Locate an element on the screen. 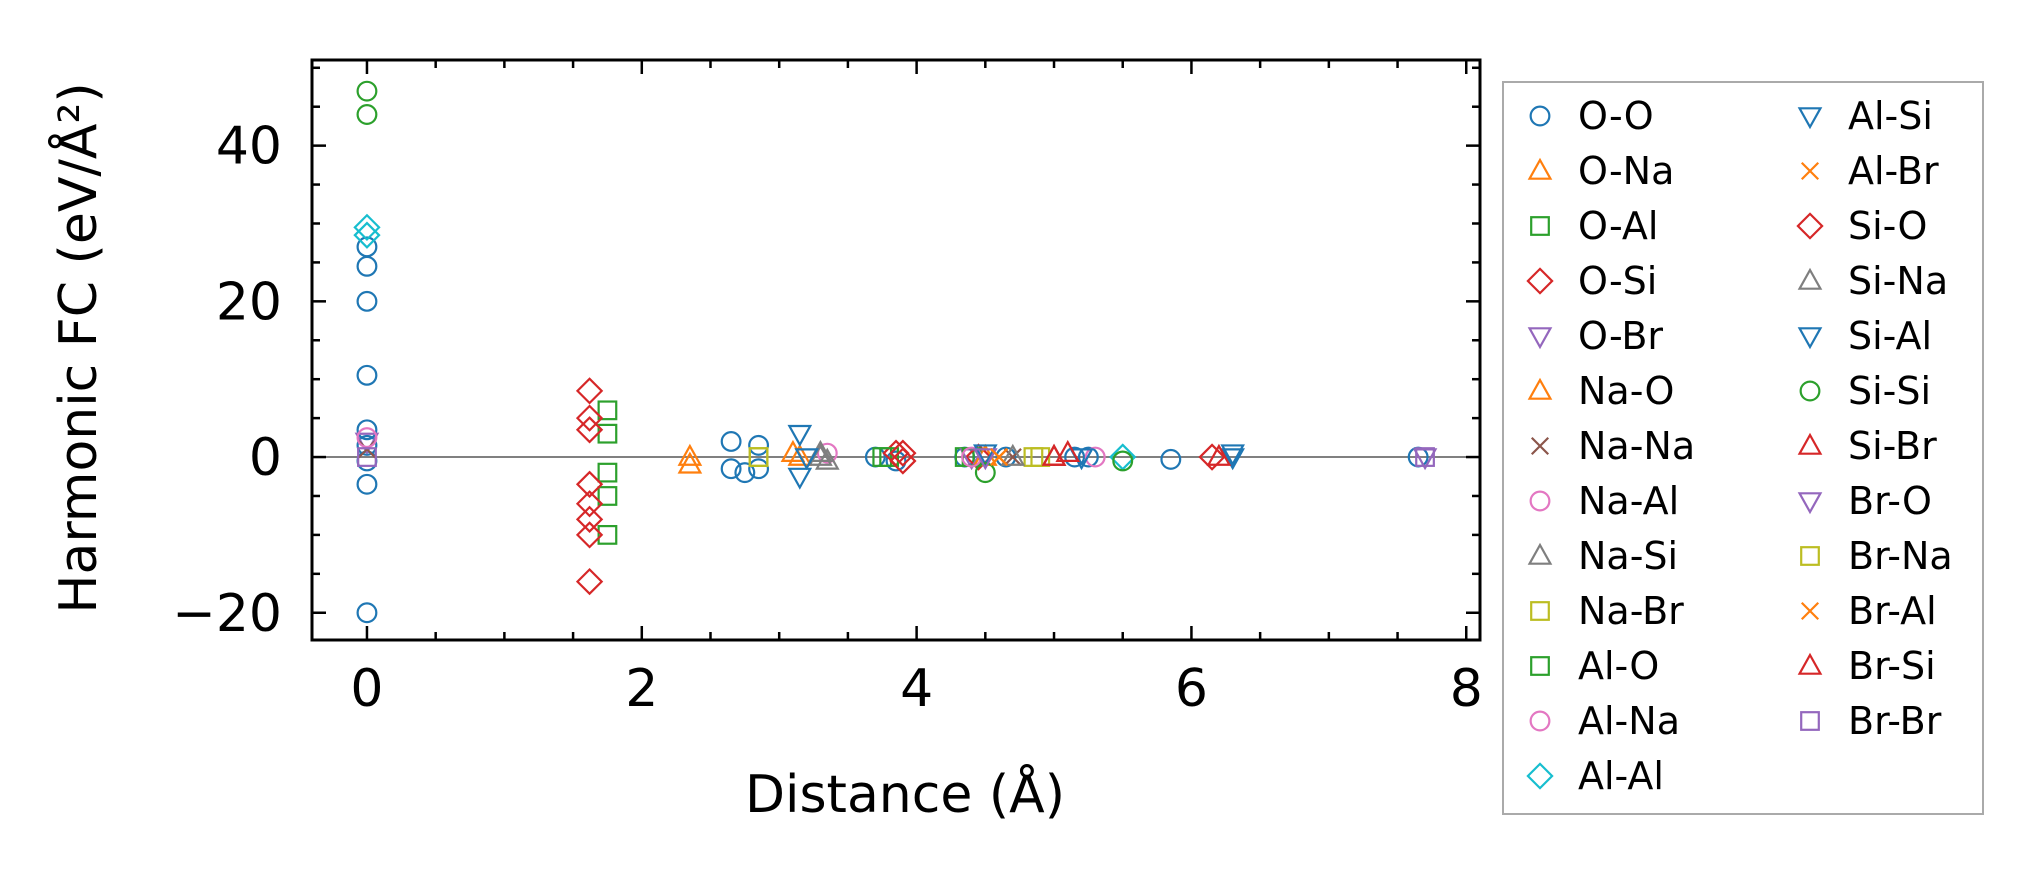 This screenshot has width=2031, height=883. legend-label: Si-Si is located at coordinates (1889, 391).